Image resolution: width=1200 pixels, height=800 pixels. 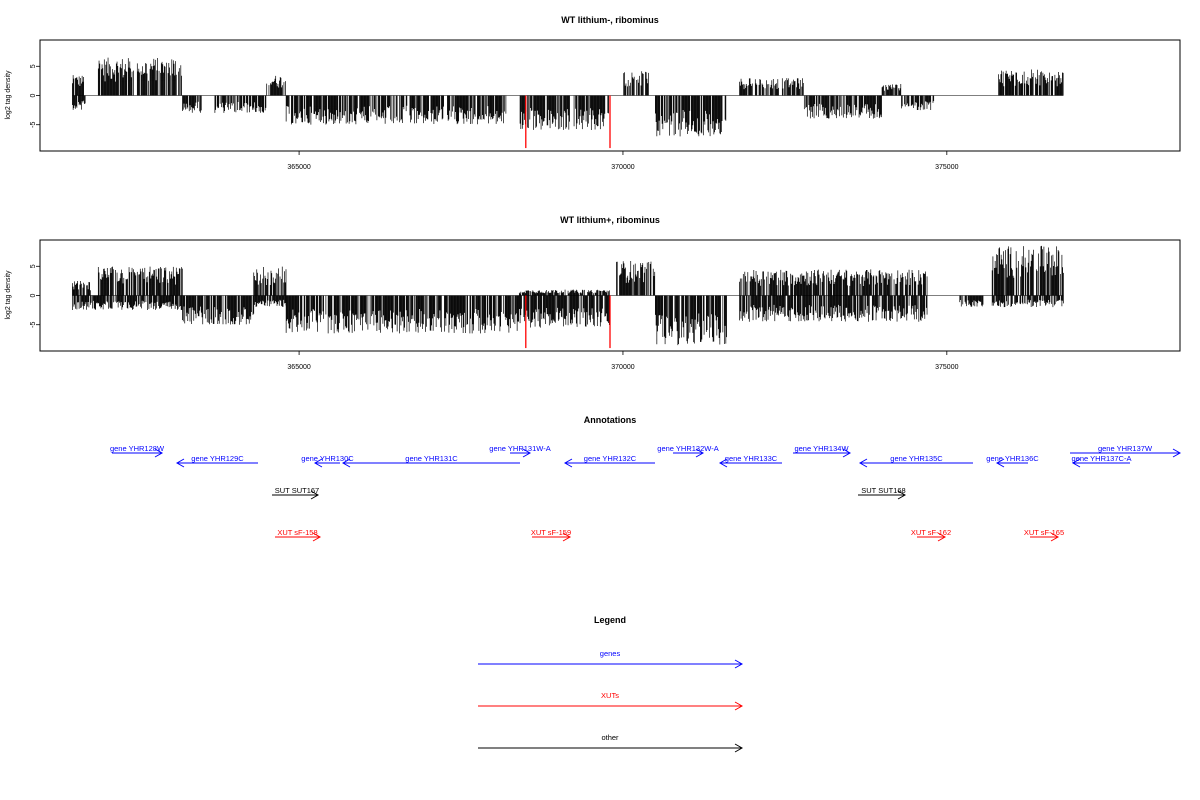 I want to click on feature-label: gene YHR137W, so click(x=1125, y=448).